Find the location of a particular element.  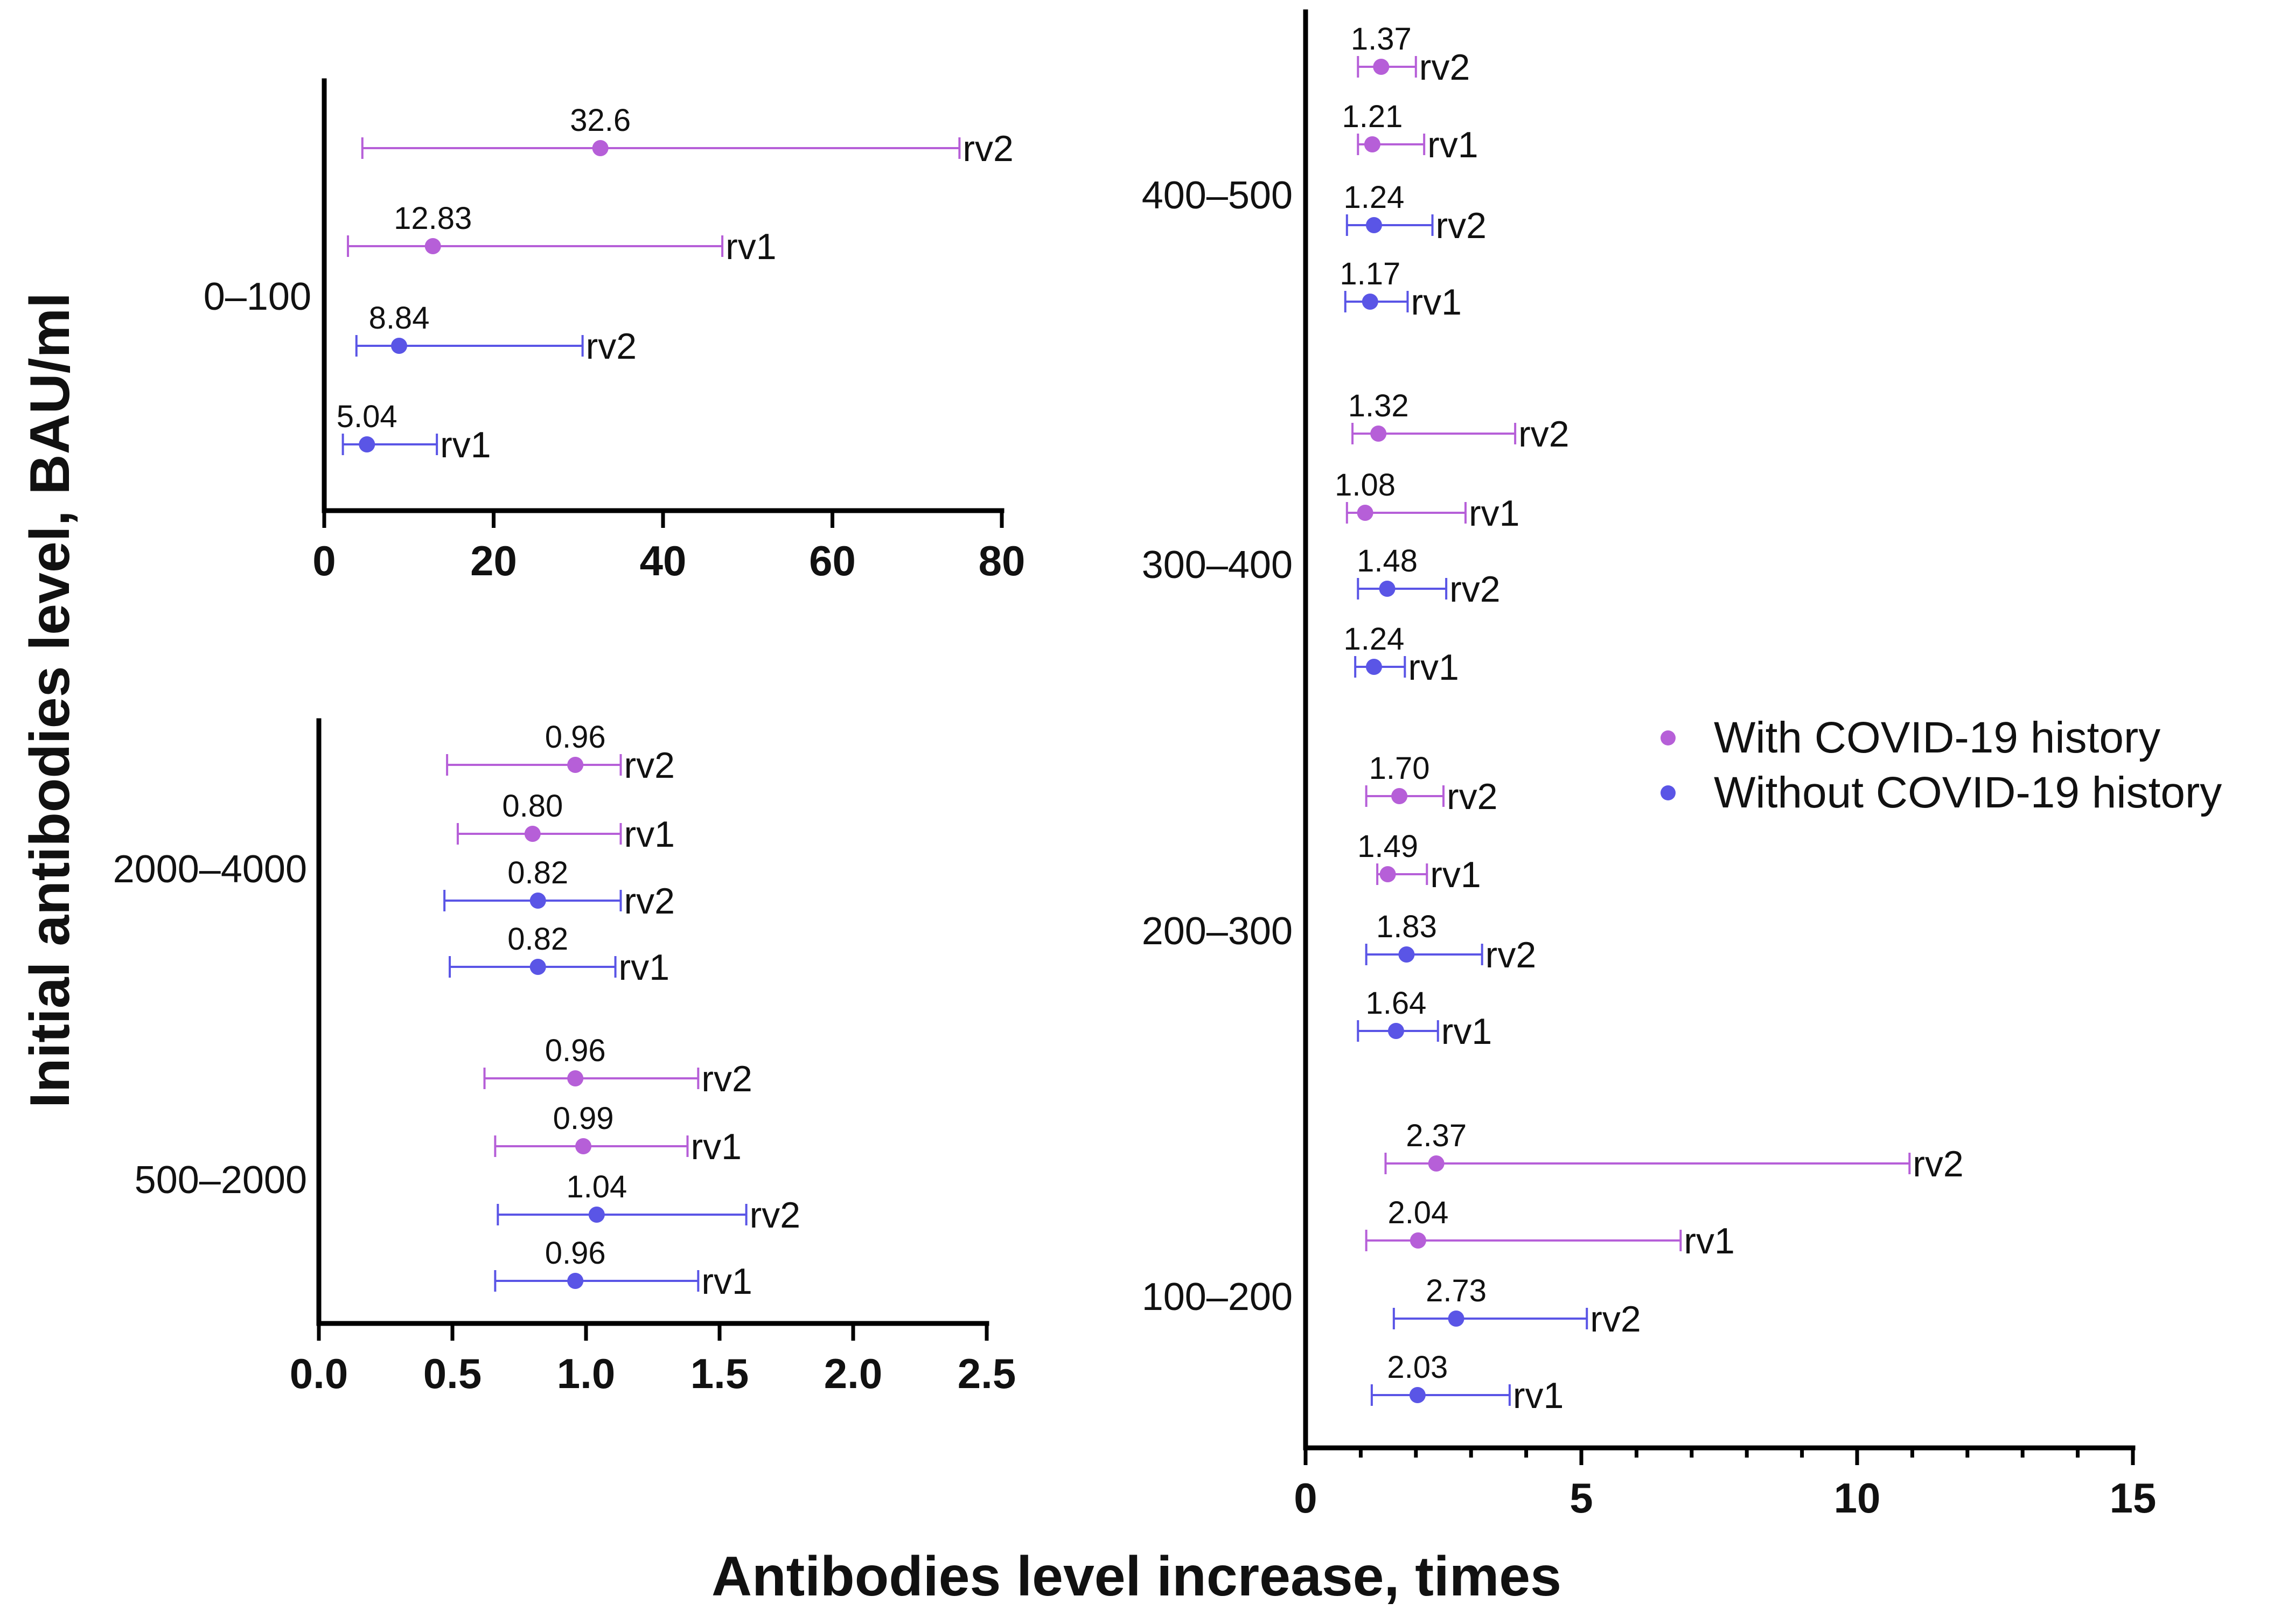

value-label: 1.49 is located at coordinates (1387, 847).